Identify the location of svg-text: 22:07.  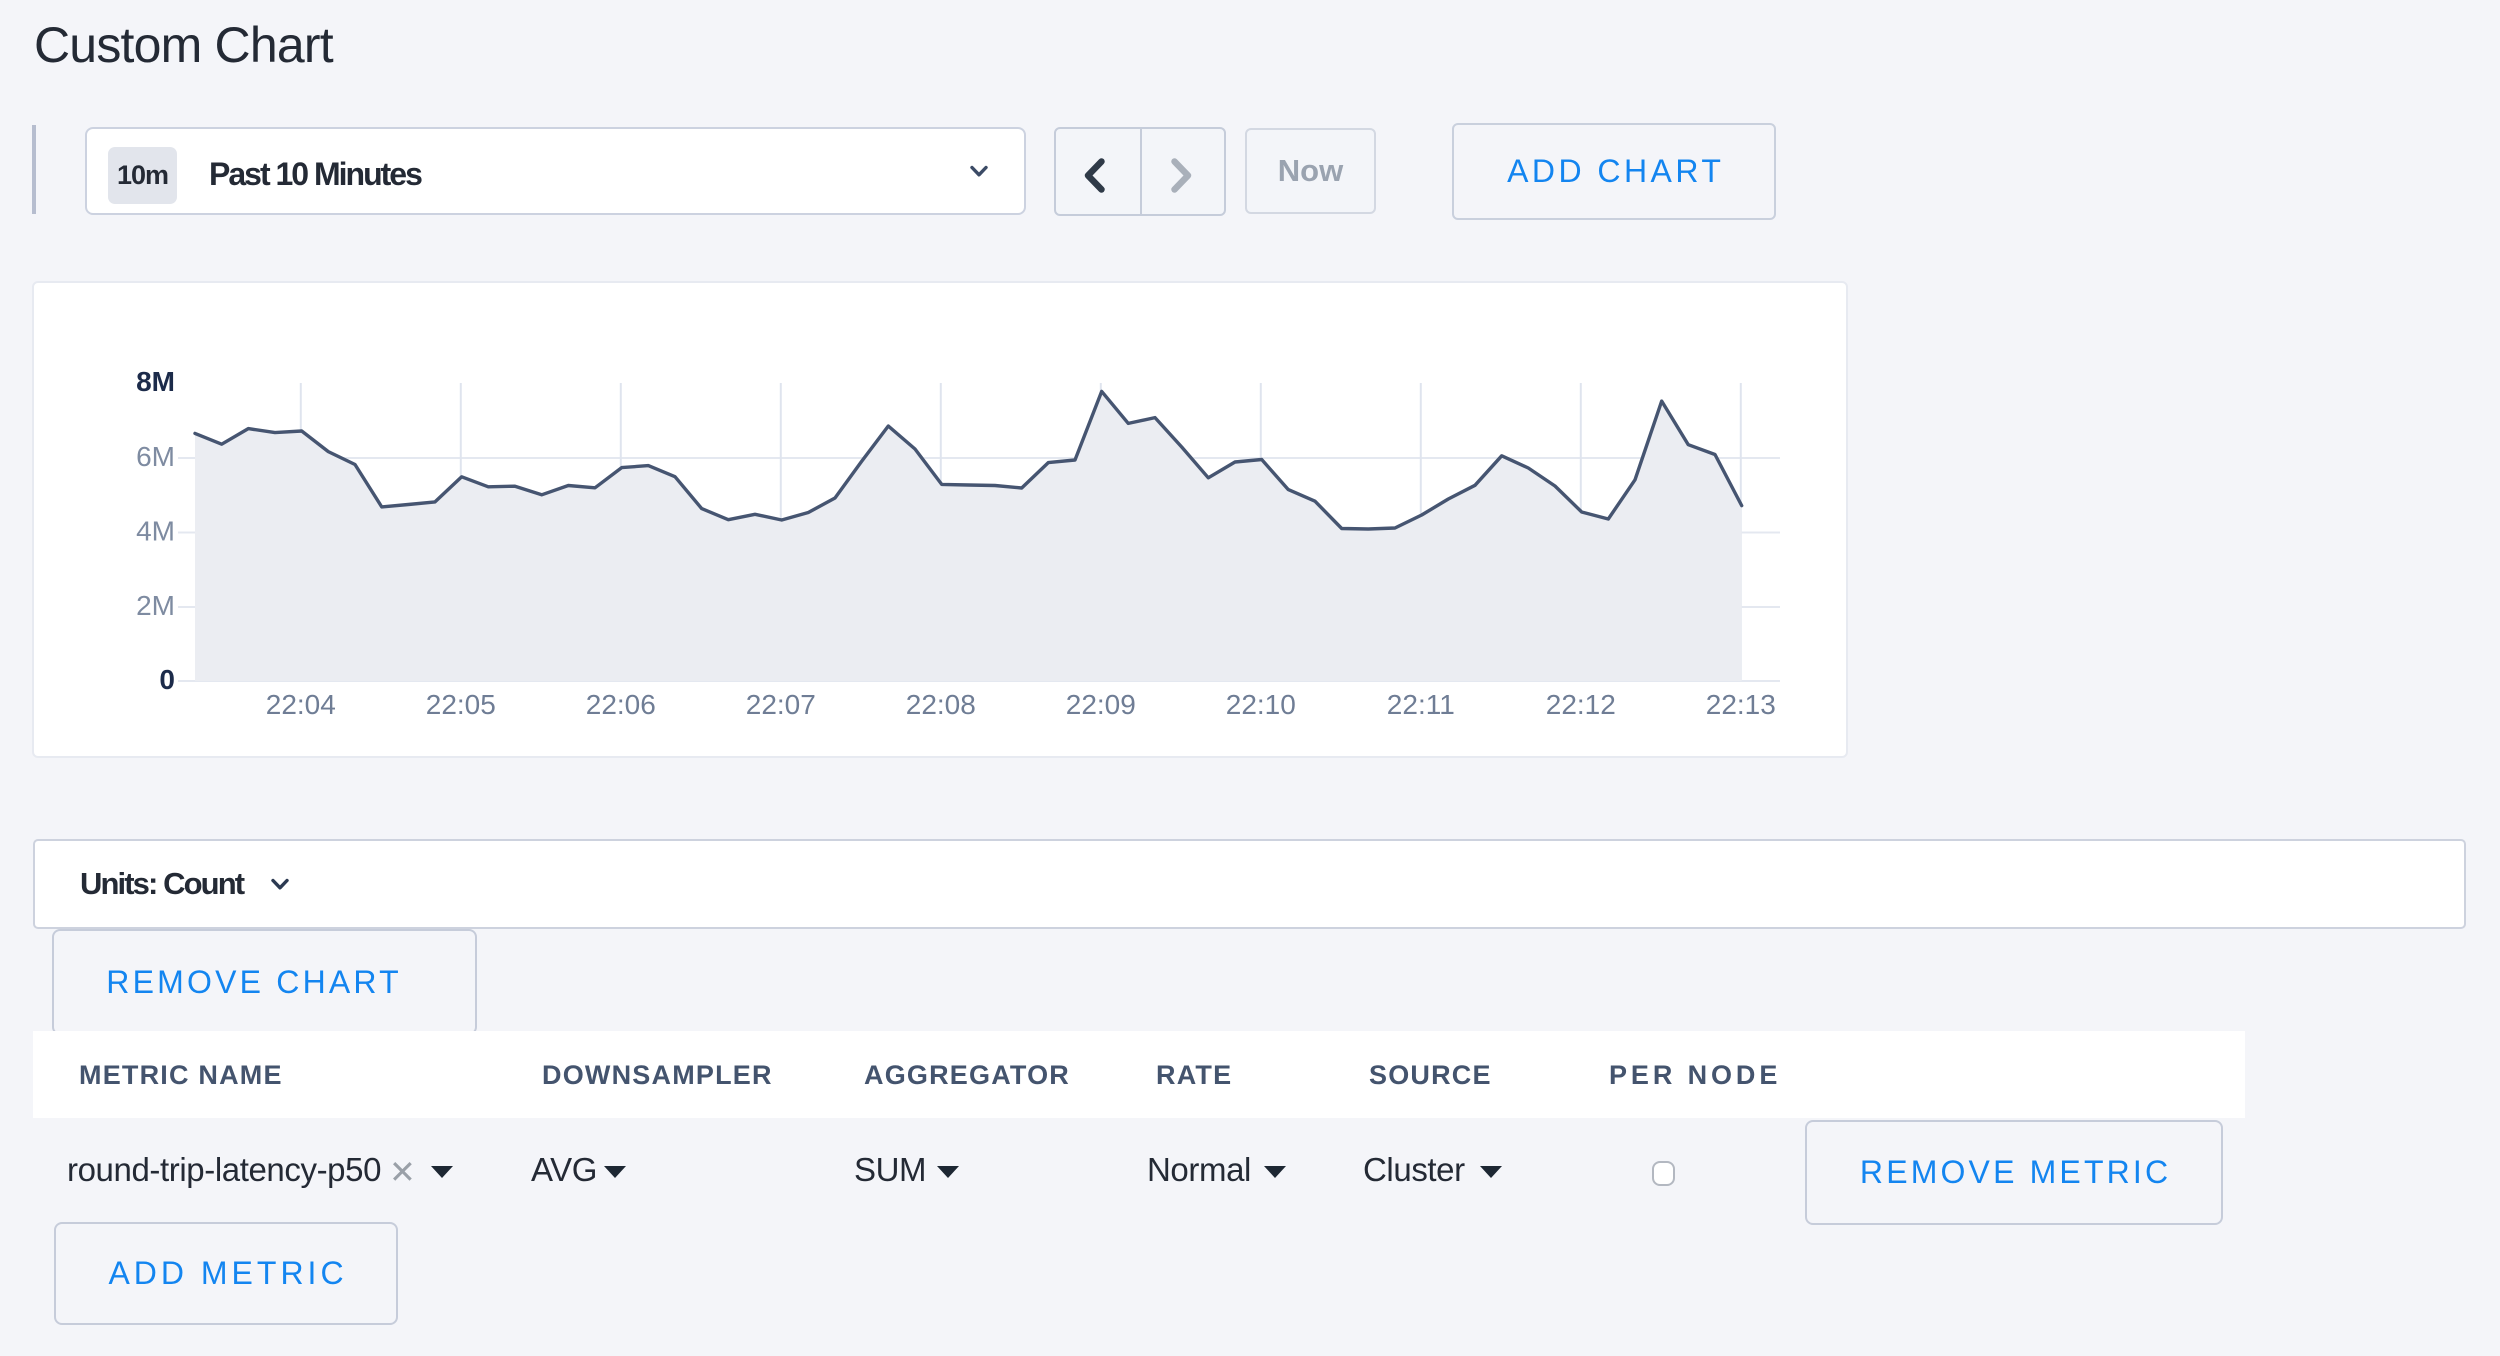
(781, 704).